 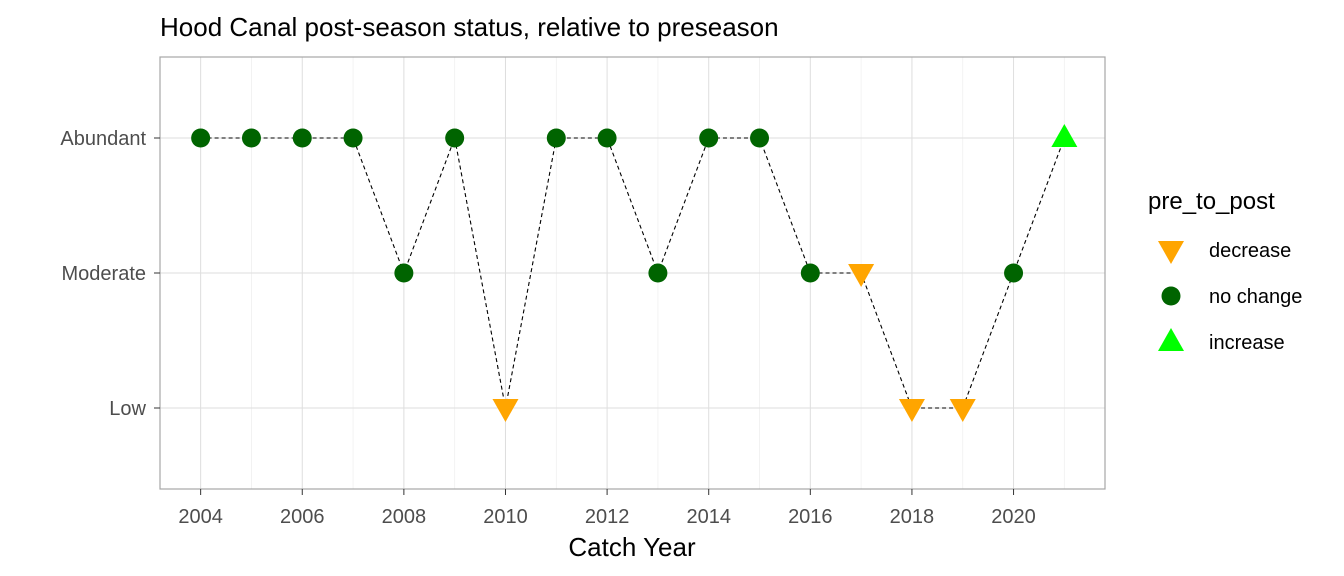 I want to click on legend-key-decrease, so click(x=1171, y=252).